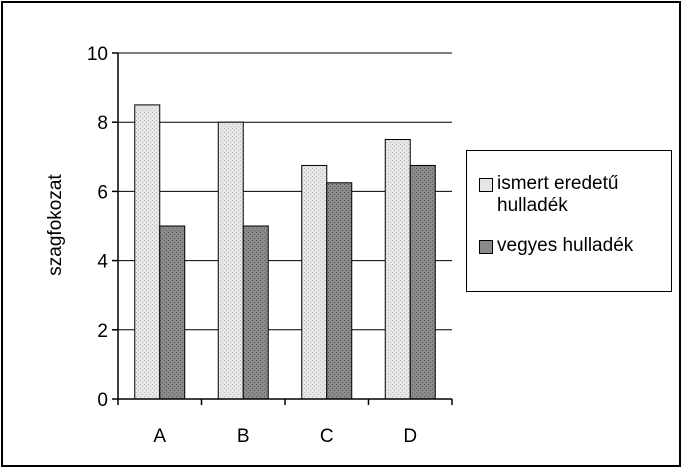  What do you see at coordinates (486, 247) in the screenshot?
I see `legend-swatch-dark` at bounding box center [486, 247].